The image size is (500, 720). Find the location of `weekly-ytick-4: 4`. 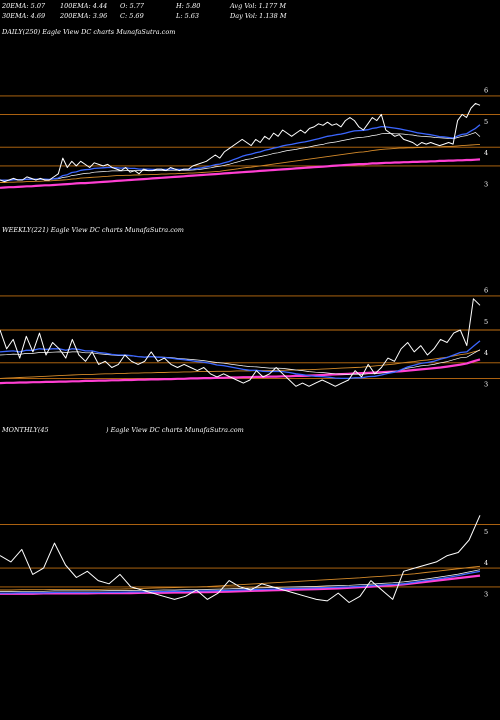

weekly-ytick-4: 4 is located at coordinates (486, 353).